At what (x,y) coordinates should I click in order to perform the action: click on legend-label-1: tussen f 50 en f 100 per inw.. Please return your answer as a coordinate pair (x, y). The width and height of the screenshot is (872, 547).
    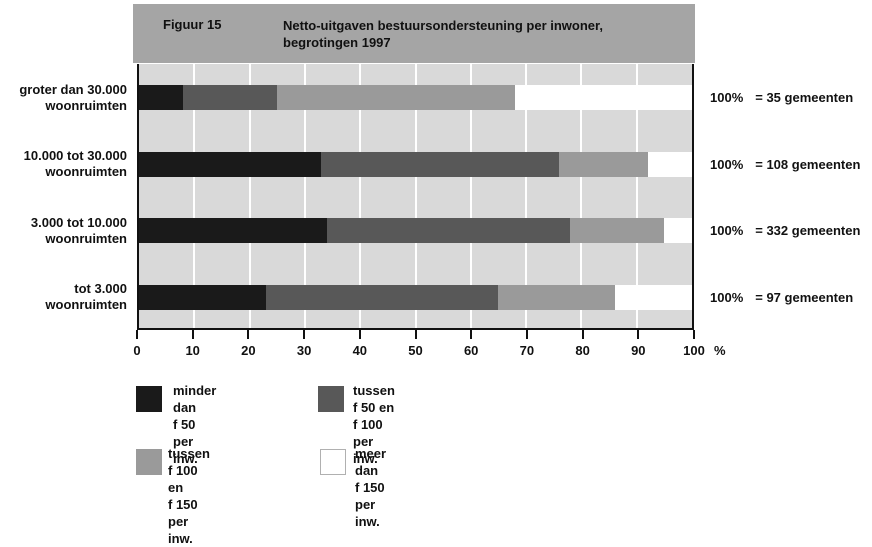
    Looking at the image, I should click on (374, 424).